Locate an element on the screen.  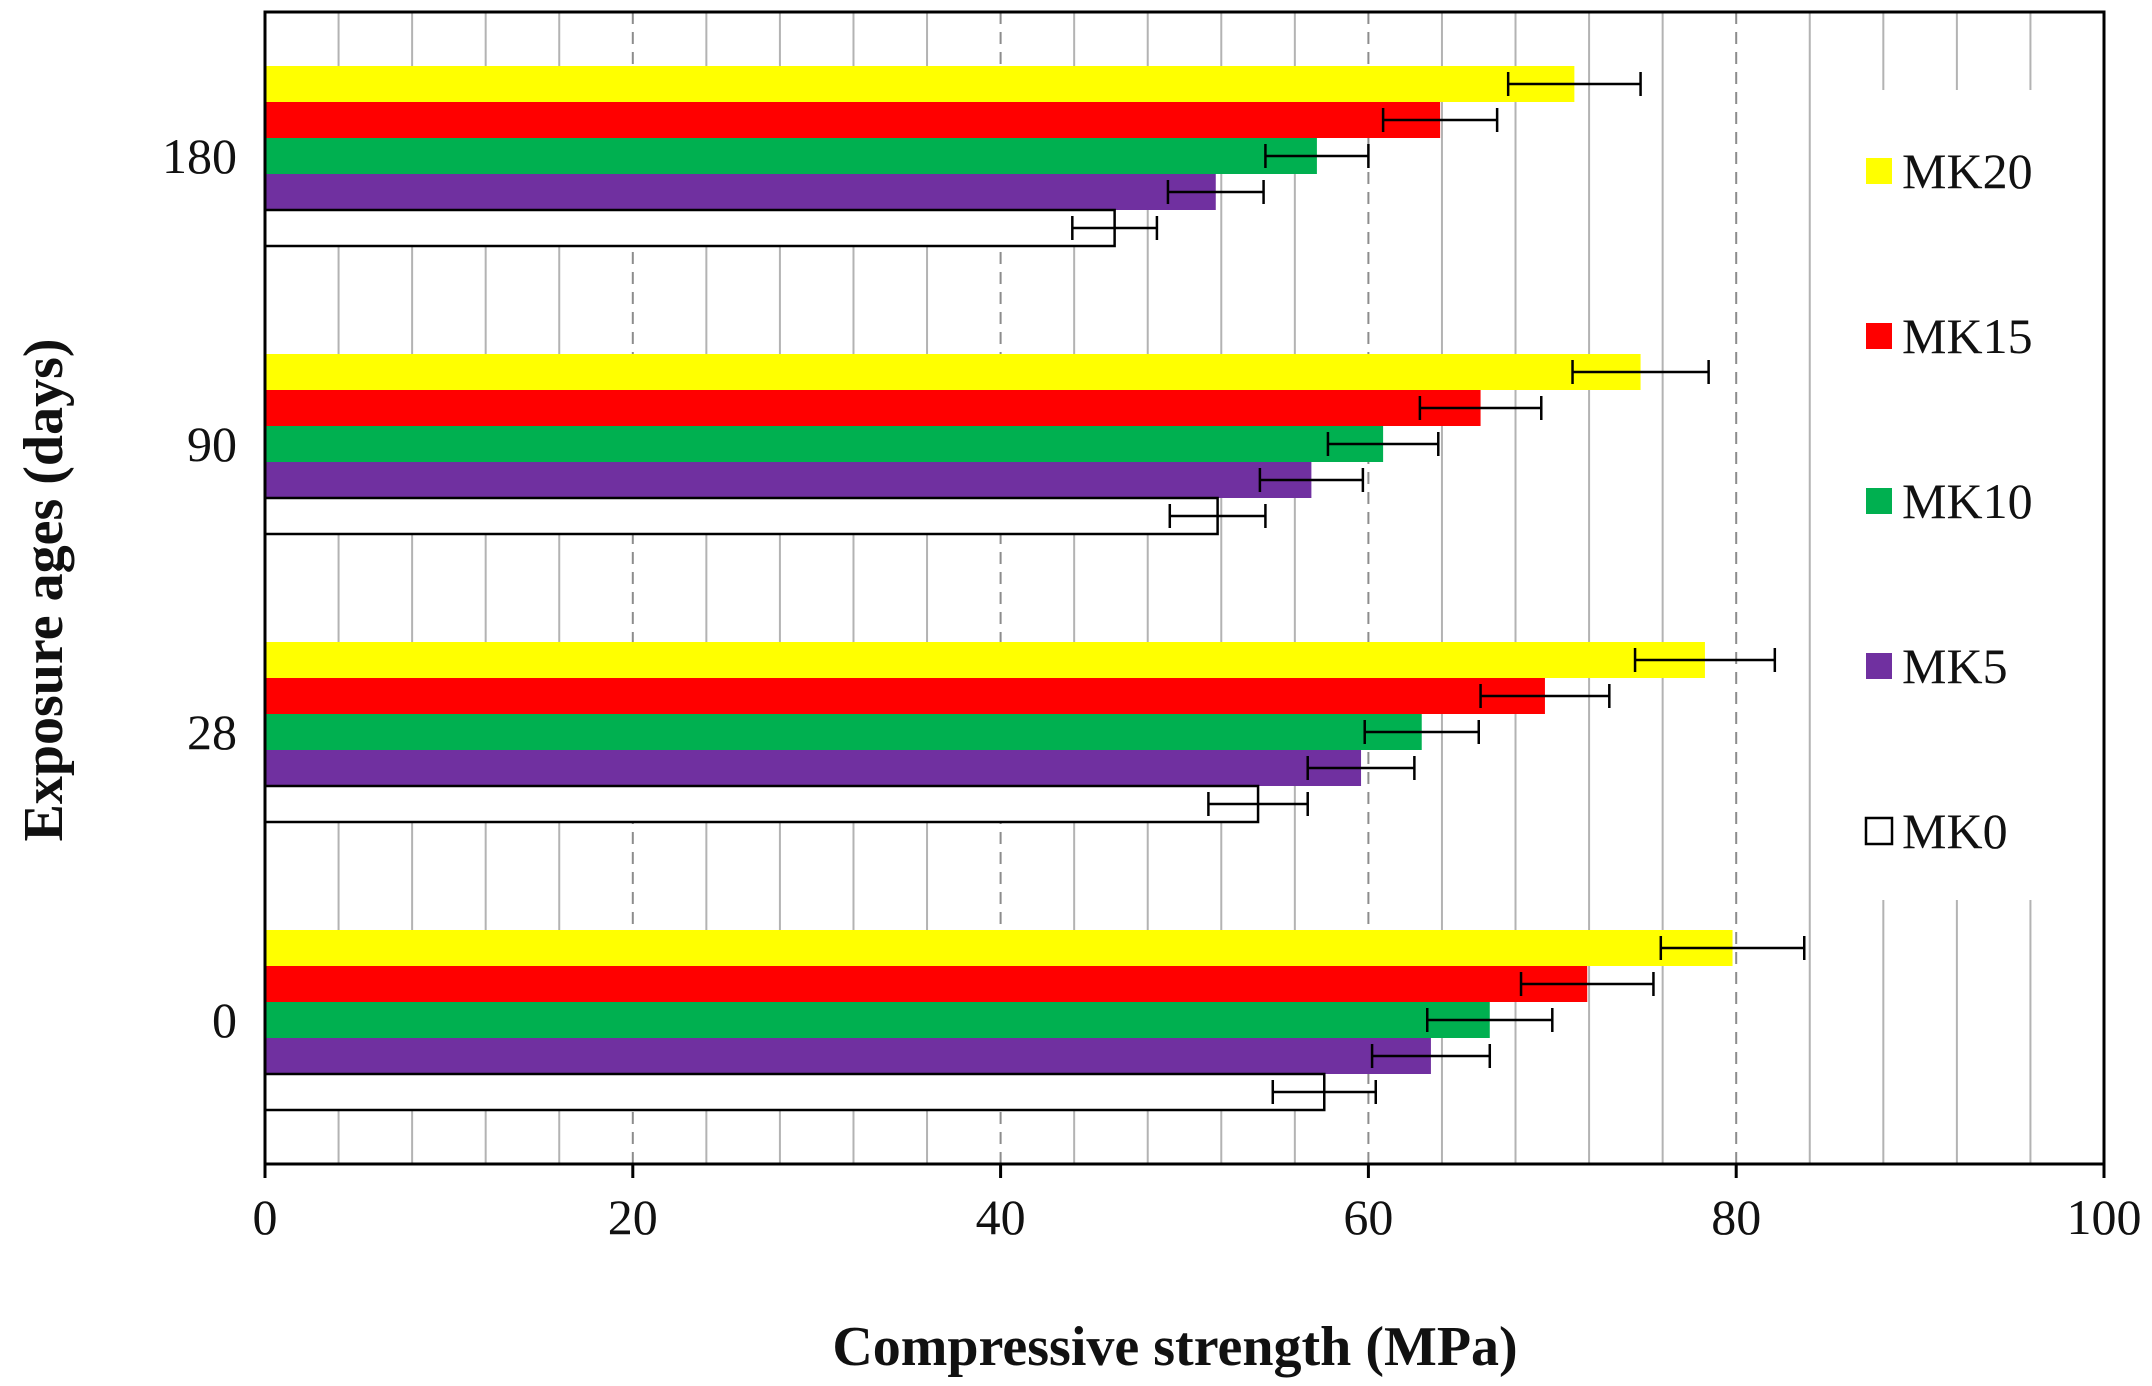
legend-swatch-mk20 is located at coordinates (1879, 171).